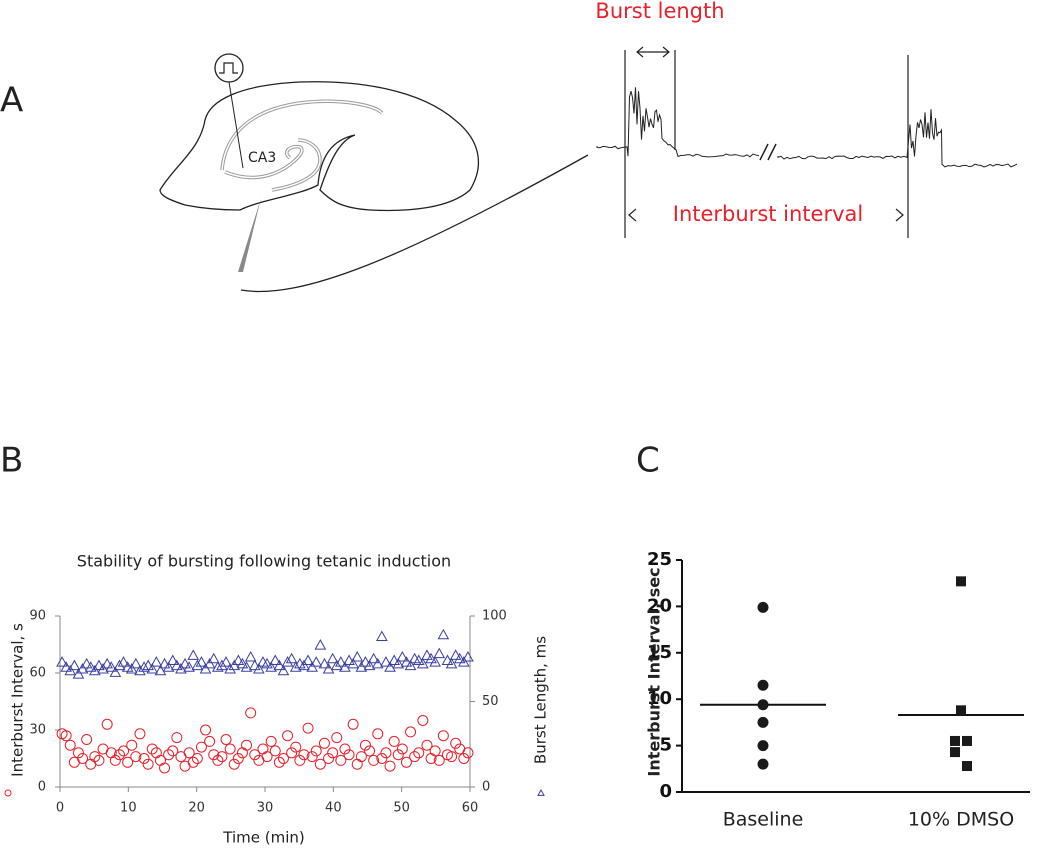  What do you see at coordinates (763, 820) in the screenshot?
I see `x-tick-label: Baseline` at bounding box center [763, 820].